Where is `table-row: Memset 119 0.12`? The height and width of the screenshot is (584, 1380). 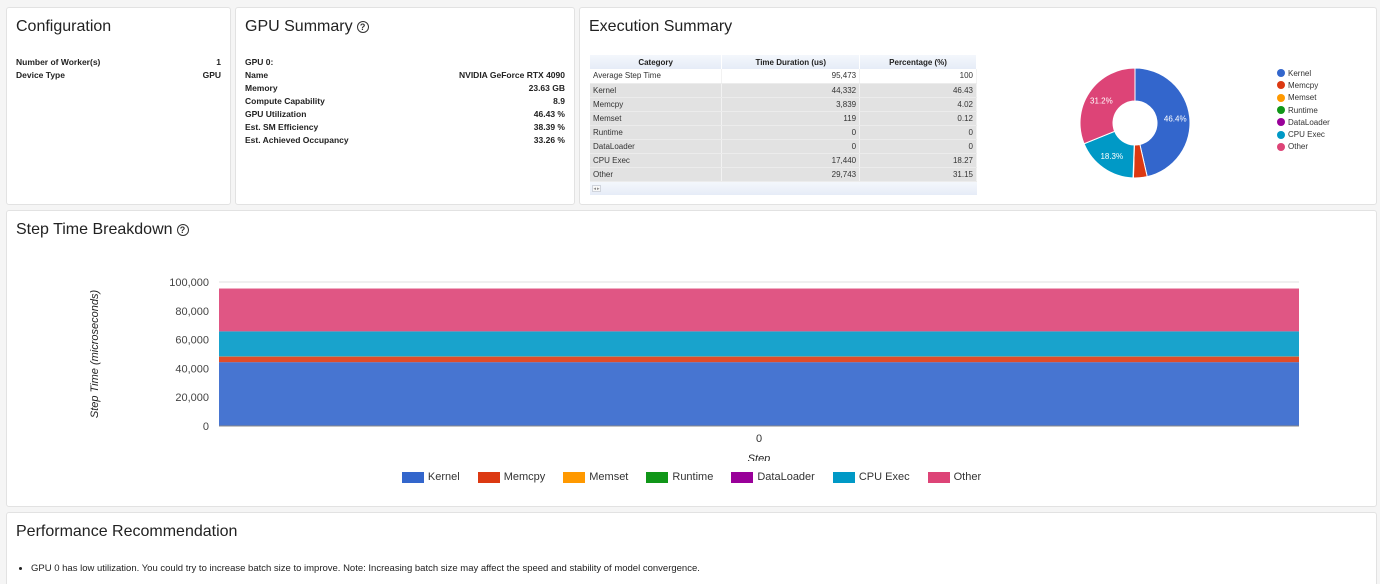 table-row: Memset 119 0.12 is located at coordinates (783, 118).